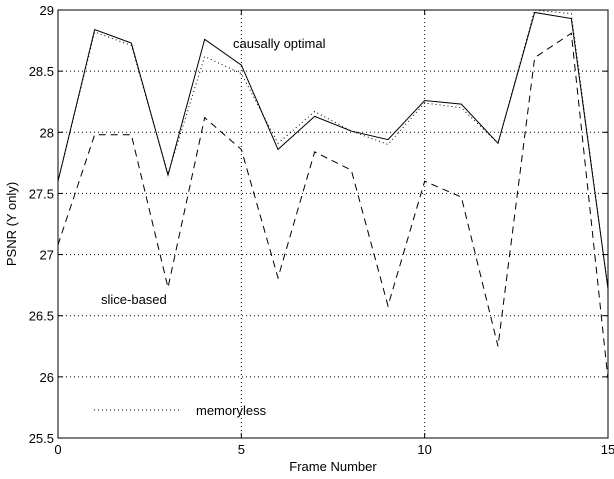  I want to click on x-tick-label: 10, so click(424, 449).